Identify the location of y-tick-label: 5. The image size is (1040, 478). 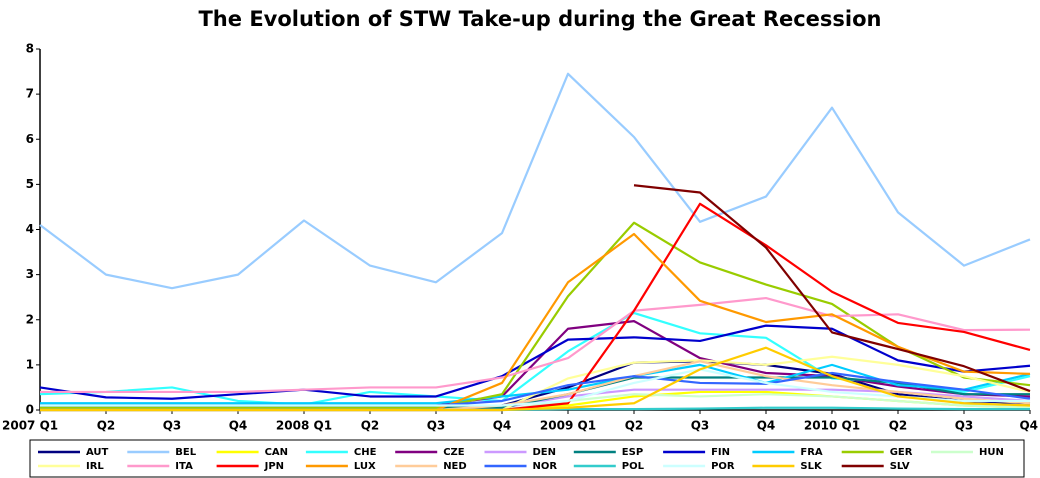
(30, 184).